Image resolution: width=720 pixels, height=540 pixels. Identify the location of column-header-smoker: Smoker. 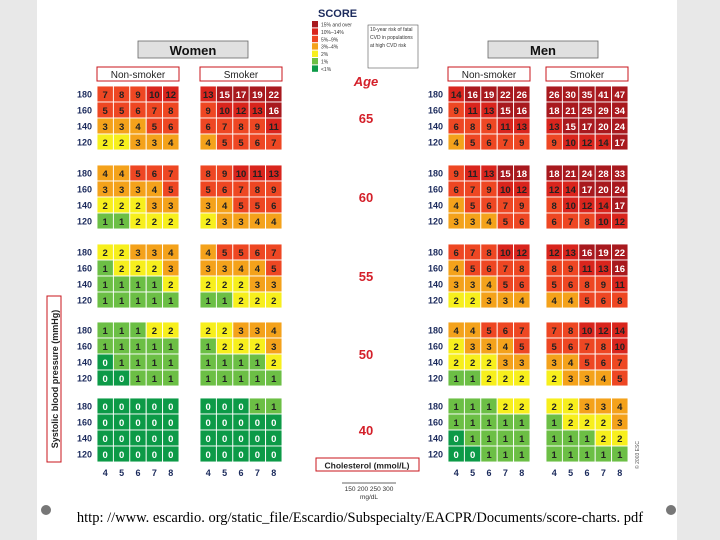
(241, 75).